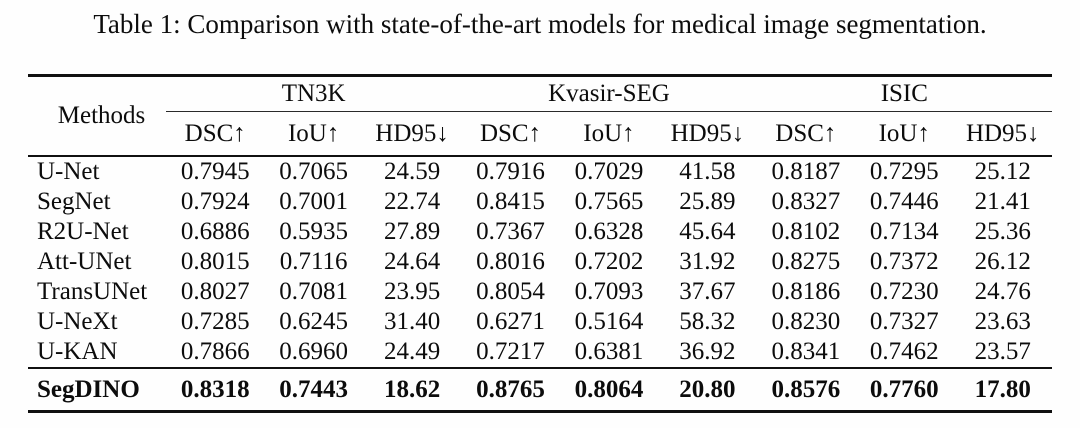 This screenshot has width=1080, height=428. Describe the element at coordinates (707, 231) in the screenshot. I see `value-cell: 45.64` at that location.